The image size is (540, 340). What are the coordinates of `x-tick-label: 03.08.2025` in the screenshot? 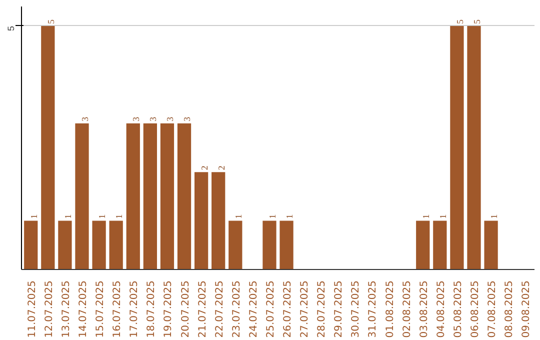 It's located at (424, 309).